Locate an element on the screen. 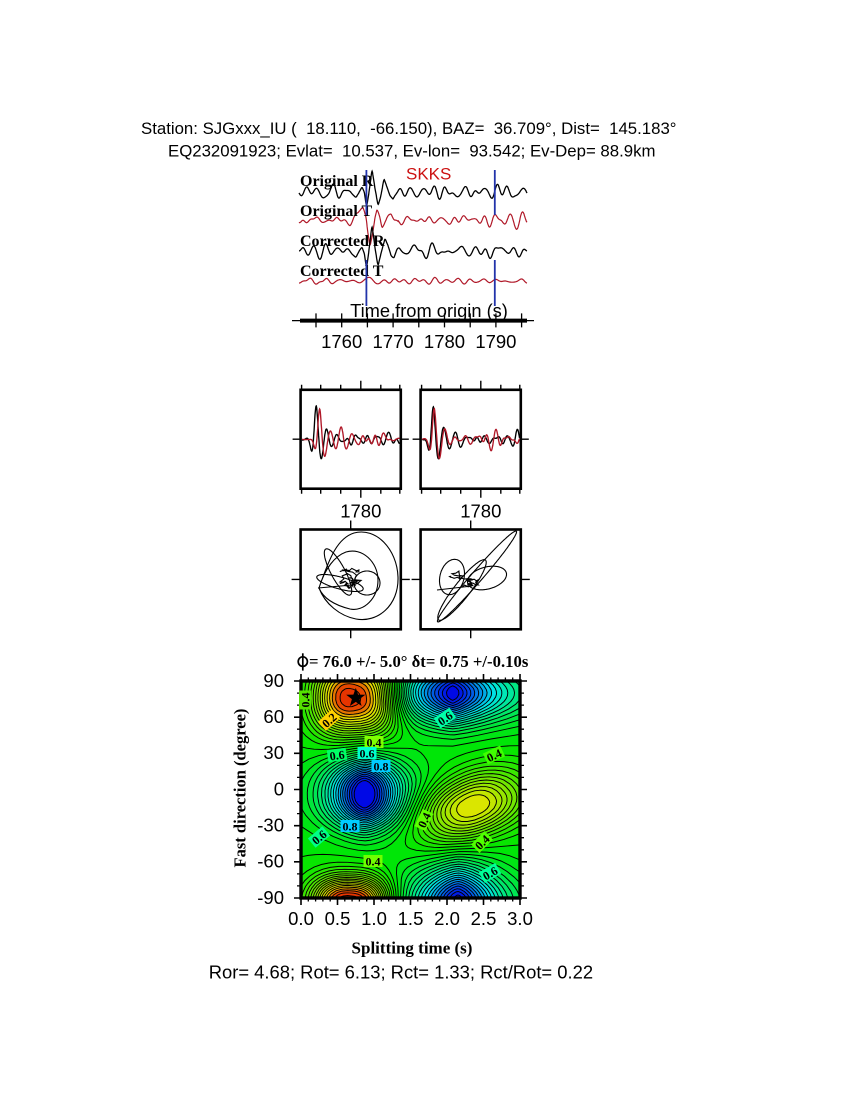 This screenshot has width=850, height=1100. svg-text: 1770 is located at coordinates (393, 341).